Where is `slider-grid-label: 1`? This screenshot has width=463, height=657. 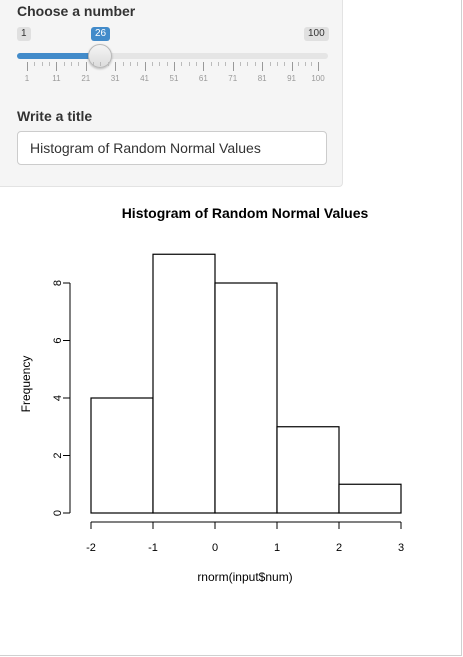
slider-grid-label: 1 is located at coordinates (27, 78).